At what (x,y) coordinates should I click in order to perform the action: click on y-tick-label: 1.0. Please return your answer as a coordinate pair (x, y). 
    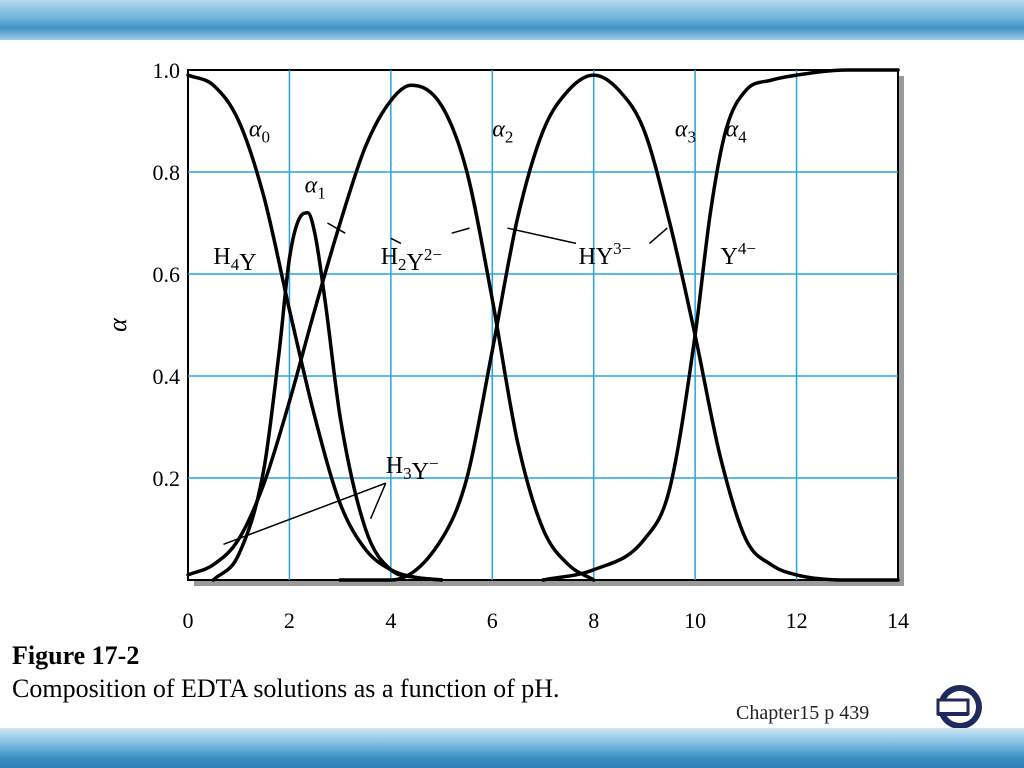
    Looking at the image, I should click on (167, 70).